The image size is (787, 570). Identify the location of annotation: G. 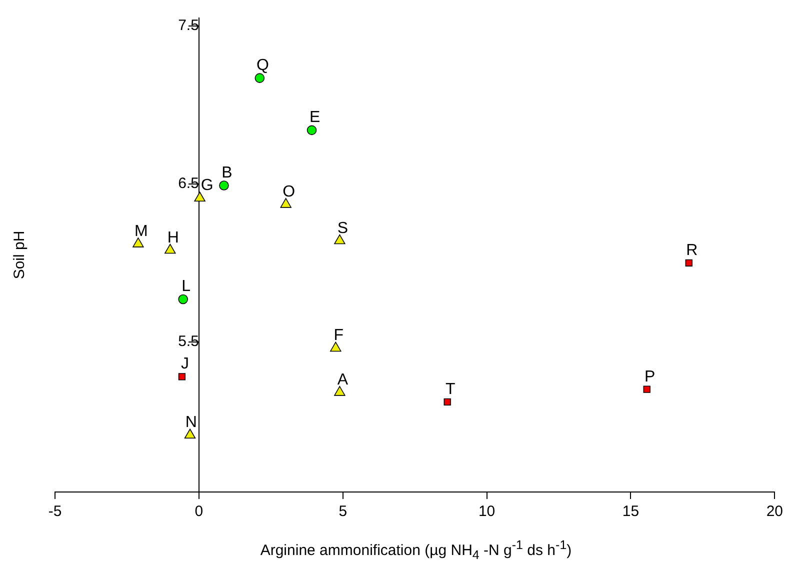
(207, 185).